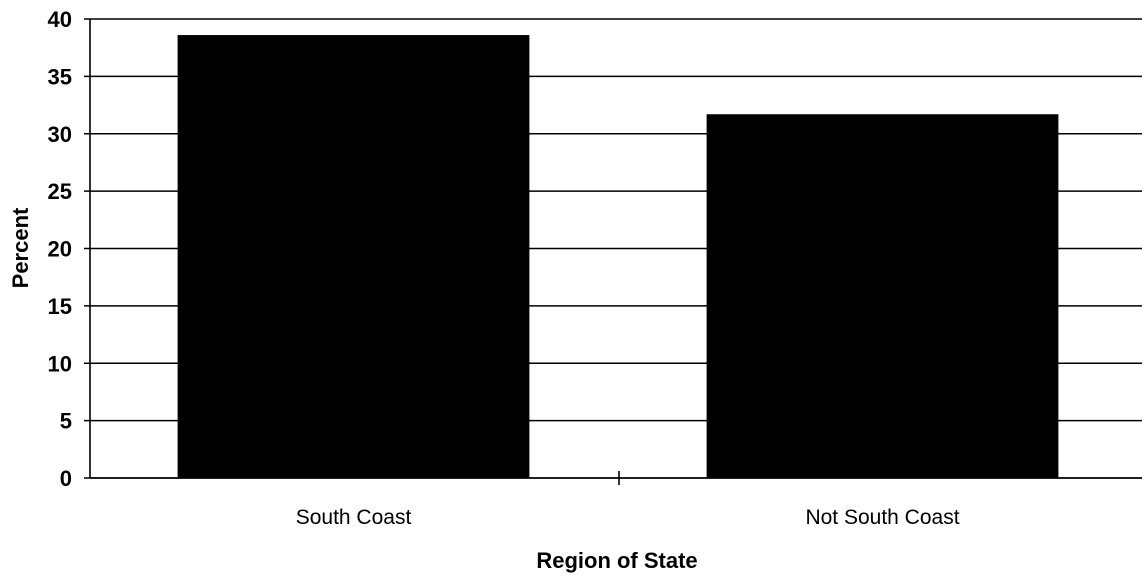 This screenshot has height=581, width=1142. What do you see at coordinates (66, 421) in the screenshot?
I see `y-tick-label: 5` at bounding box center [66, 421].